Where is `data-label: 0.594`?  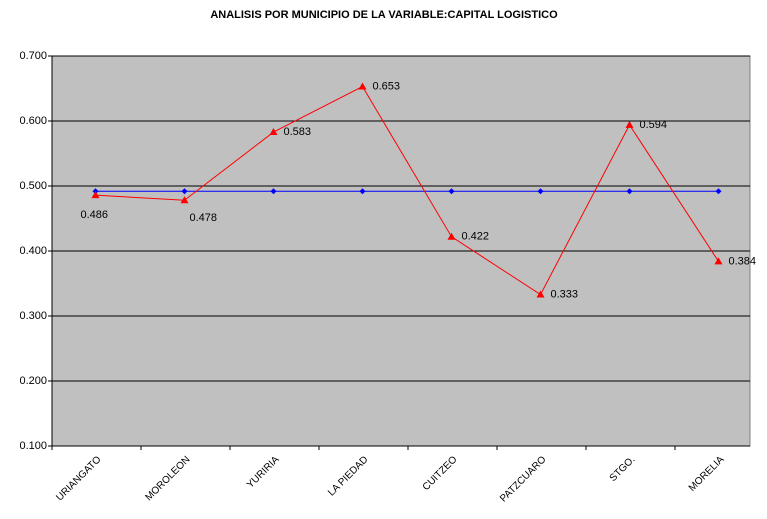
data-label: 0.594 is located at coordinates (654, 125).